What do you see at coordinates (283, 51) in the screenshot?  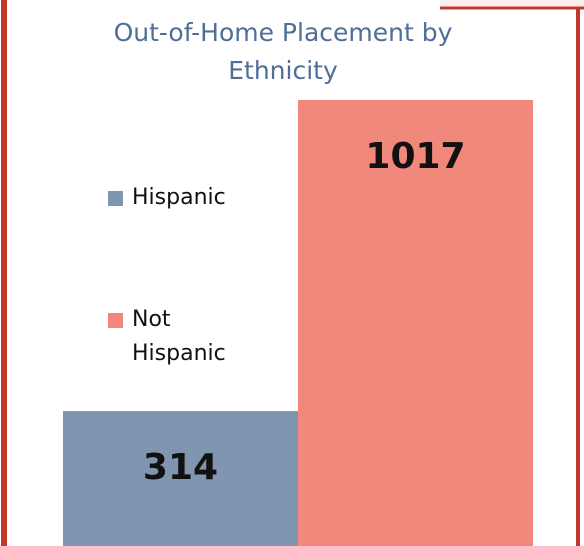 I see `chart-title: Out-of-Home Placement by Ethnicity` at bounding box center [283, 51].